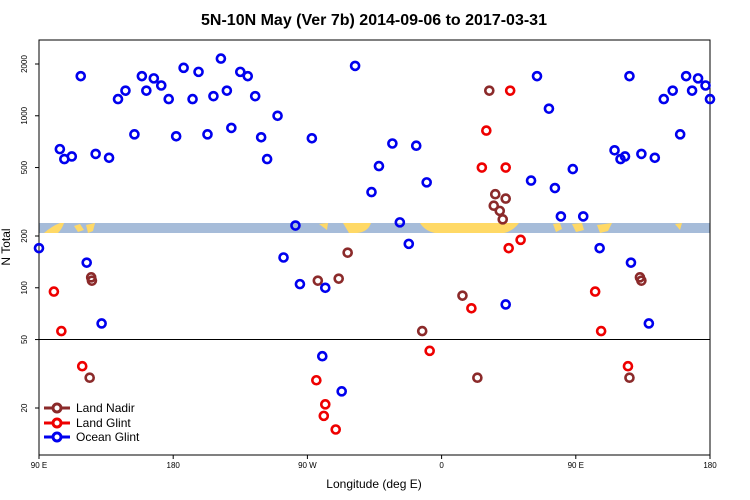  I want to click on legend-label-land-nadir: Land Nadir, so click(105, 408).